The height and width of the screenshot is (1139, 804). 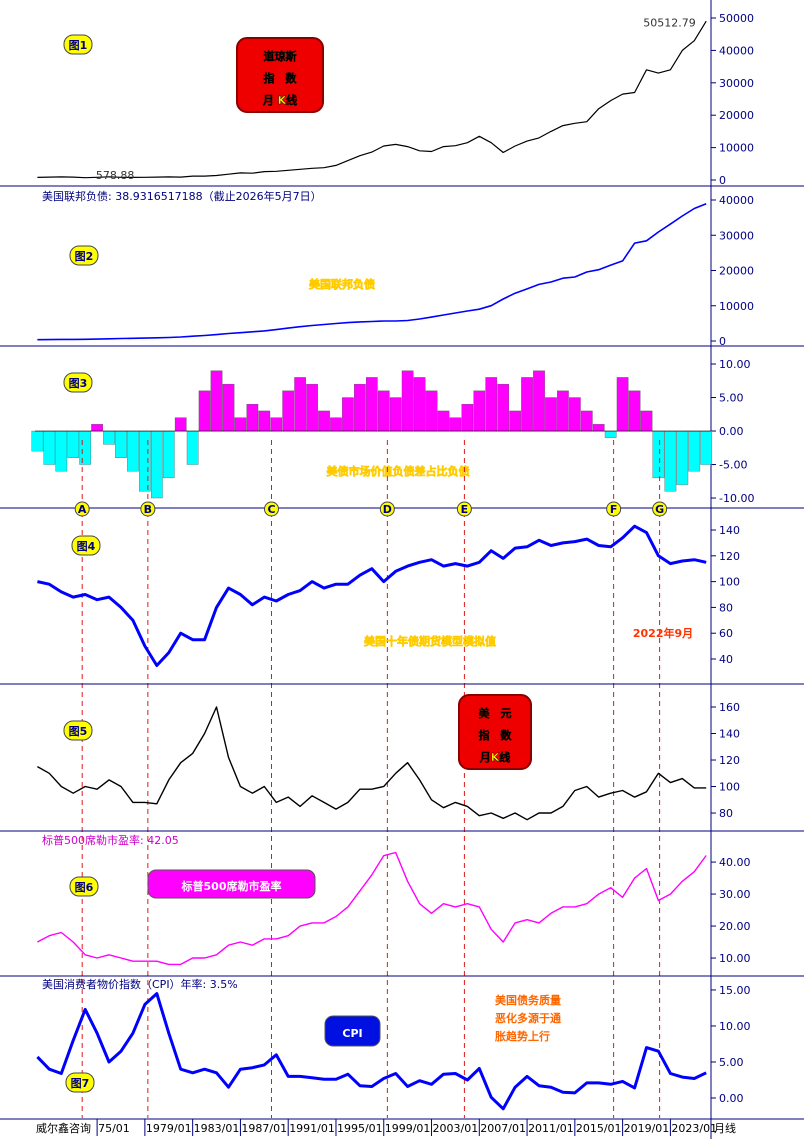 What do you see at coordinates (729, 707) in the screenshot?
I see `y-tick-label: 160` at bounding box center [729, 707].